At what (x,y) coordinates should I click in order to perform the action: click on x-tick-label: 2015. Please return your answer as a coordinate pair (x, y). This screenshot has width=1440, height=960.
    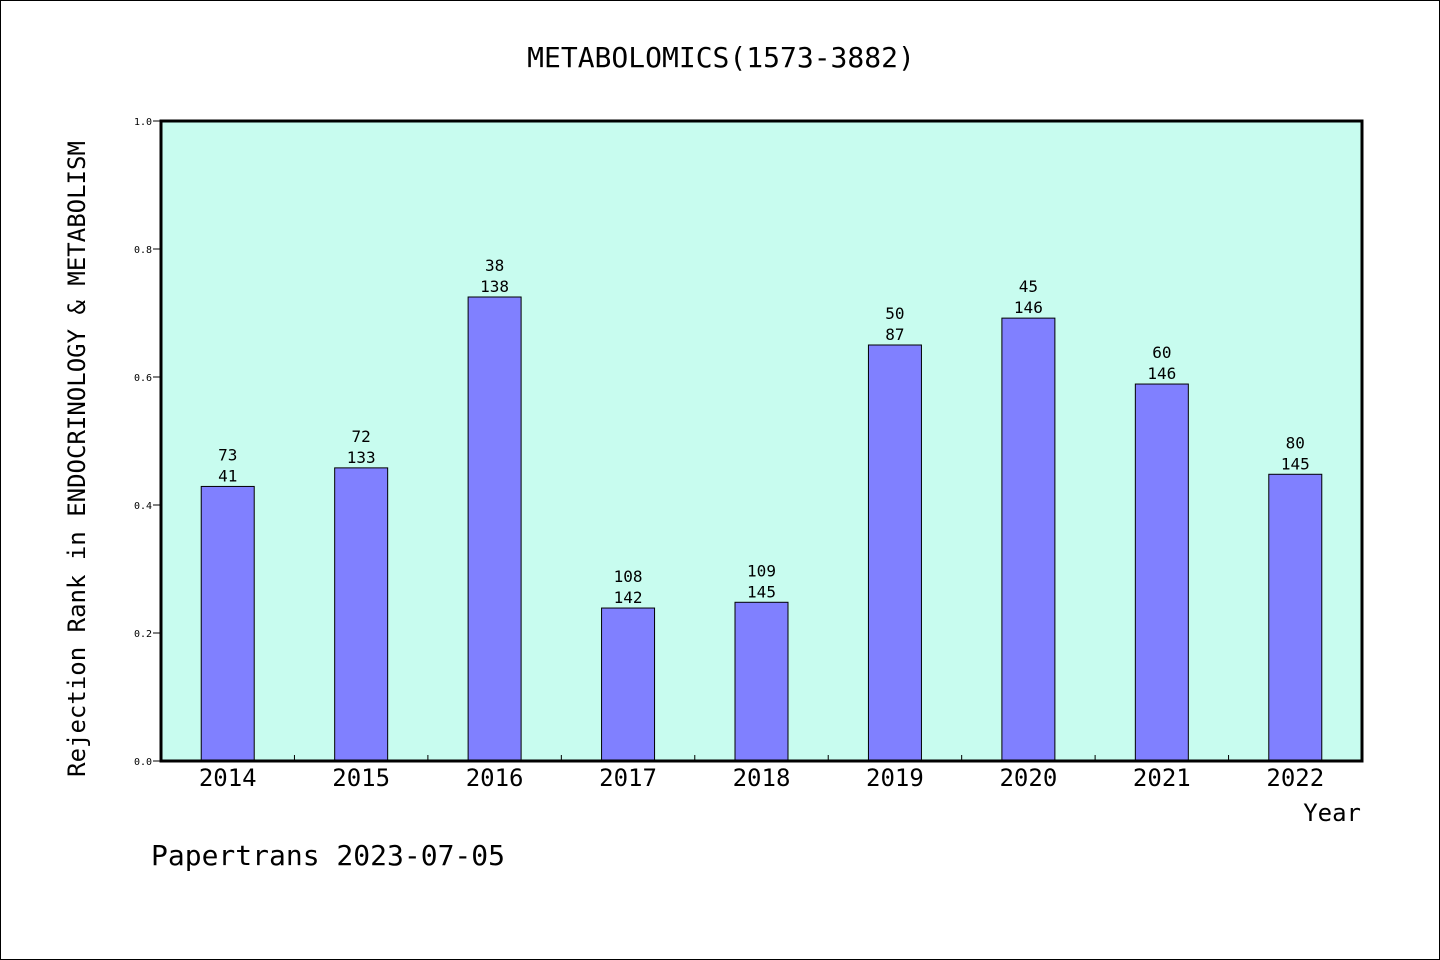
    Looking at the image, I should click on (361, 778).